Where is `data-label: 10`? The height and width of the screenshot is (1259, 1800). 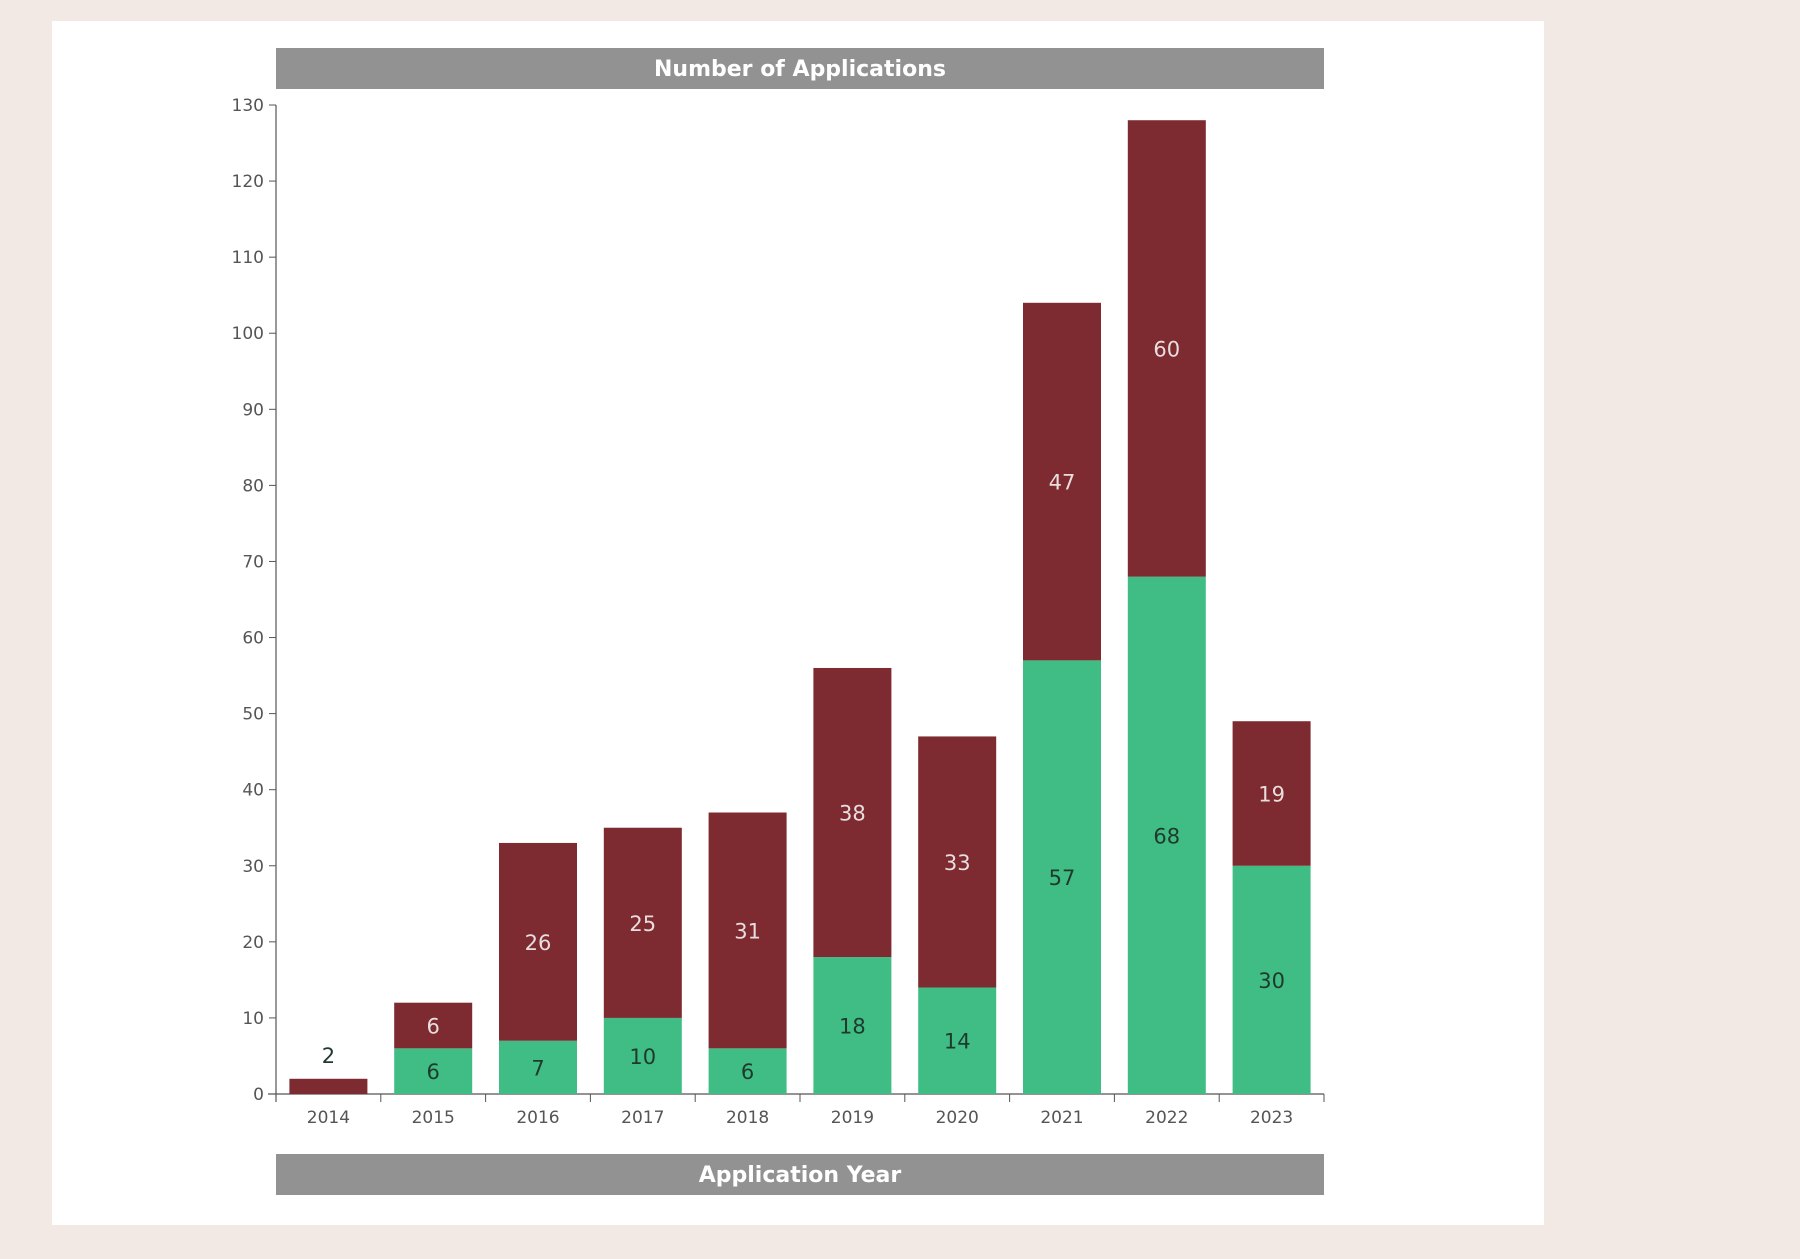 data-label: 10 is located at coordinates (642, 1057).